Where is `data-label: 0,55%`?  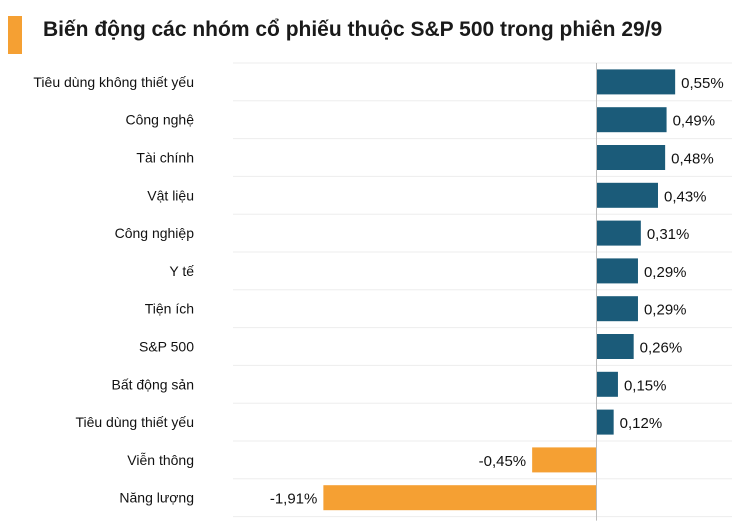 data-label: 0,55% is located at coordinates (702, 83).